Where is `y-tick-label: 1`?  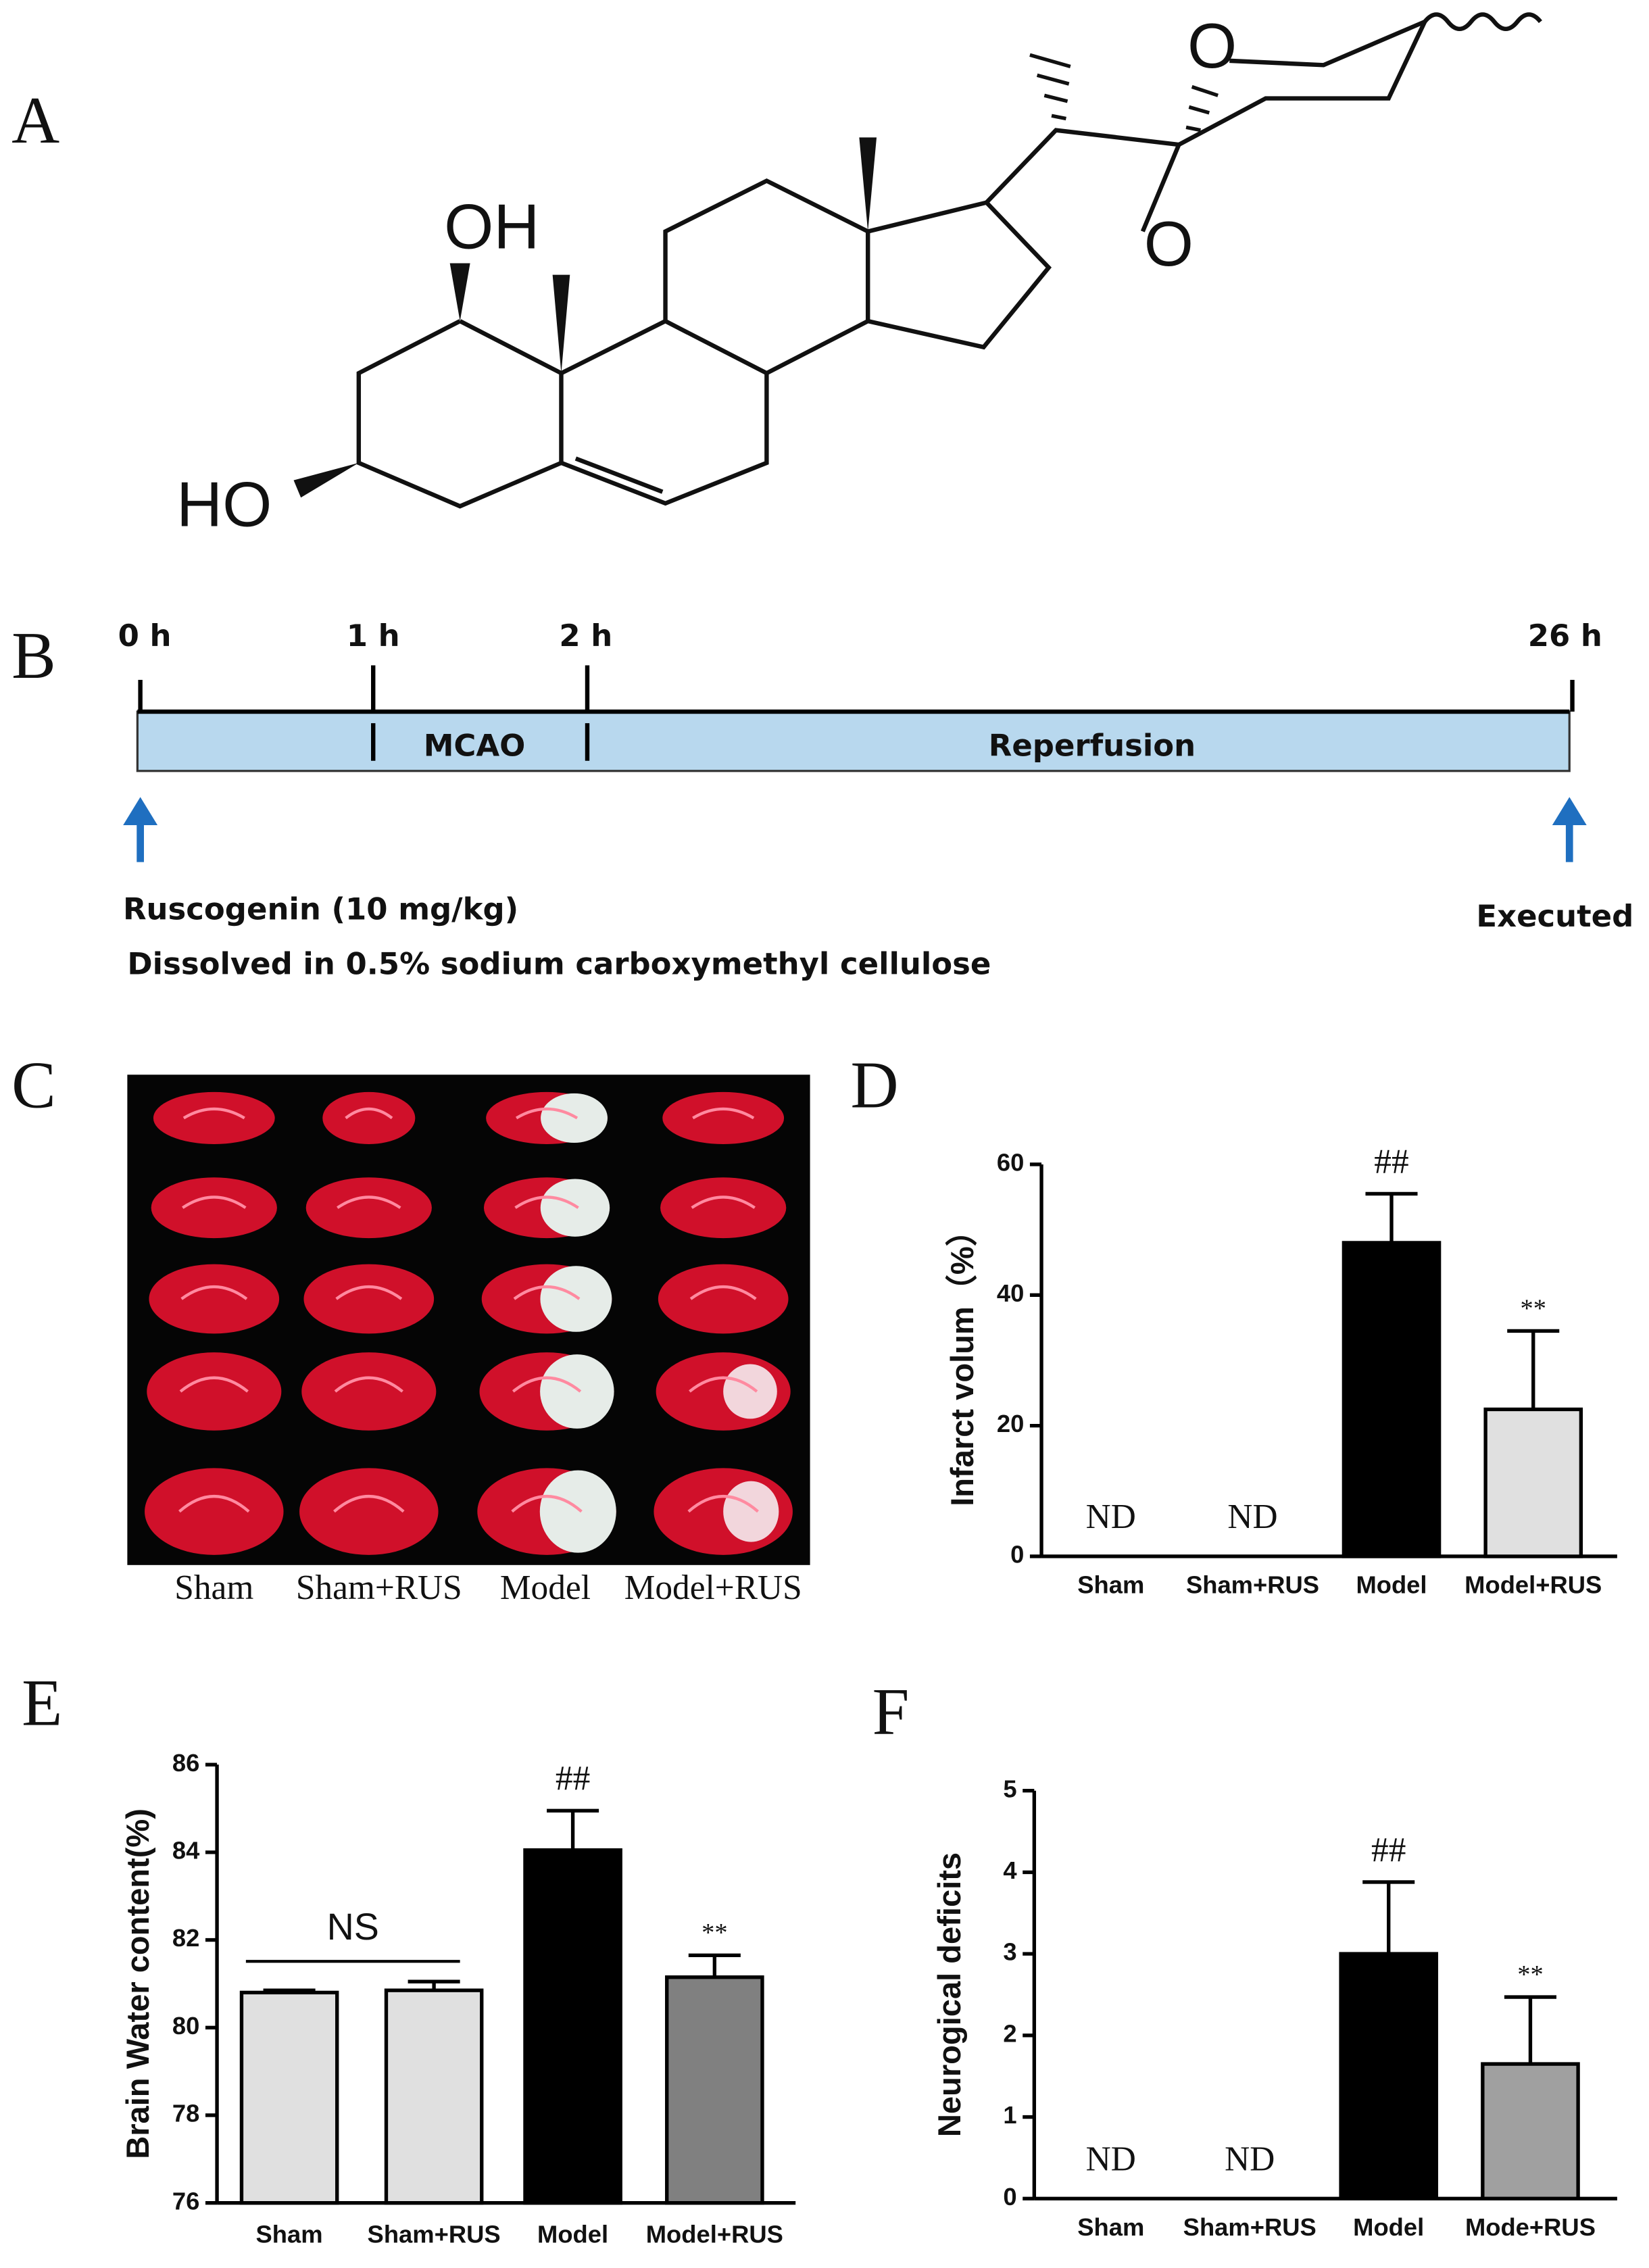 y-tick-label: 1 is located at coordinates (1009, 2115).